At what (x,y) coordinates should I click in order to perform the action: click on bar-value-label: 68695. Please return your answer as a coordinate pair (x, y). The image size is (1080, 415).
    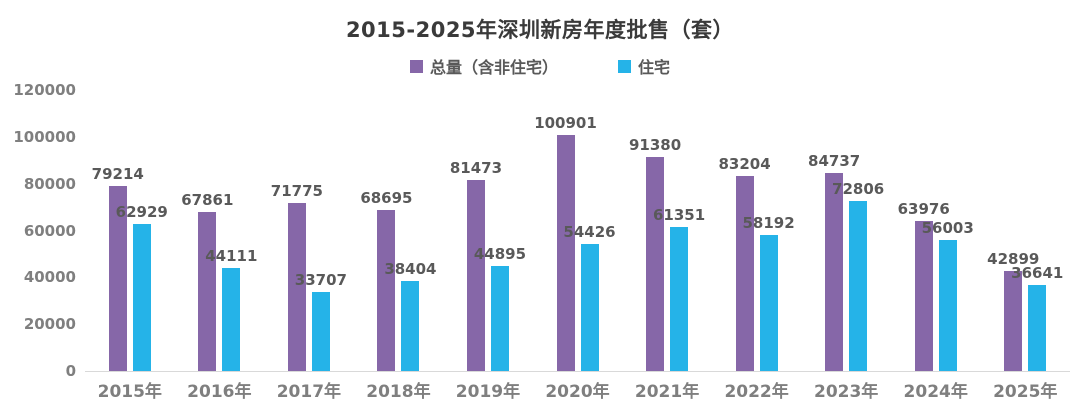
    Looking at the image, I should click on (386, 198).